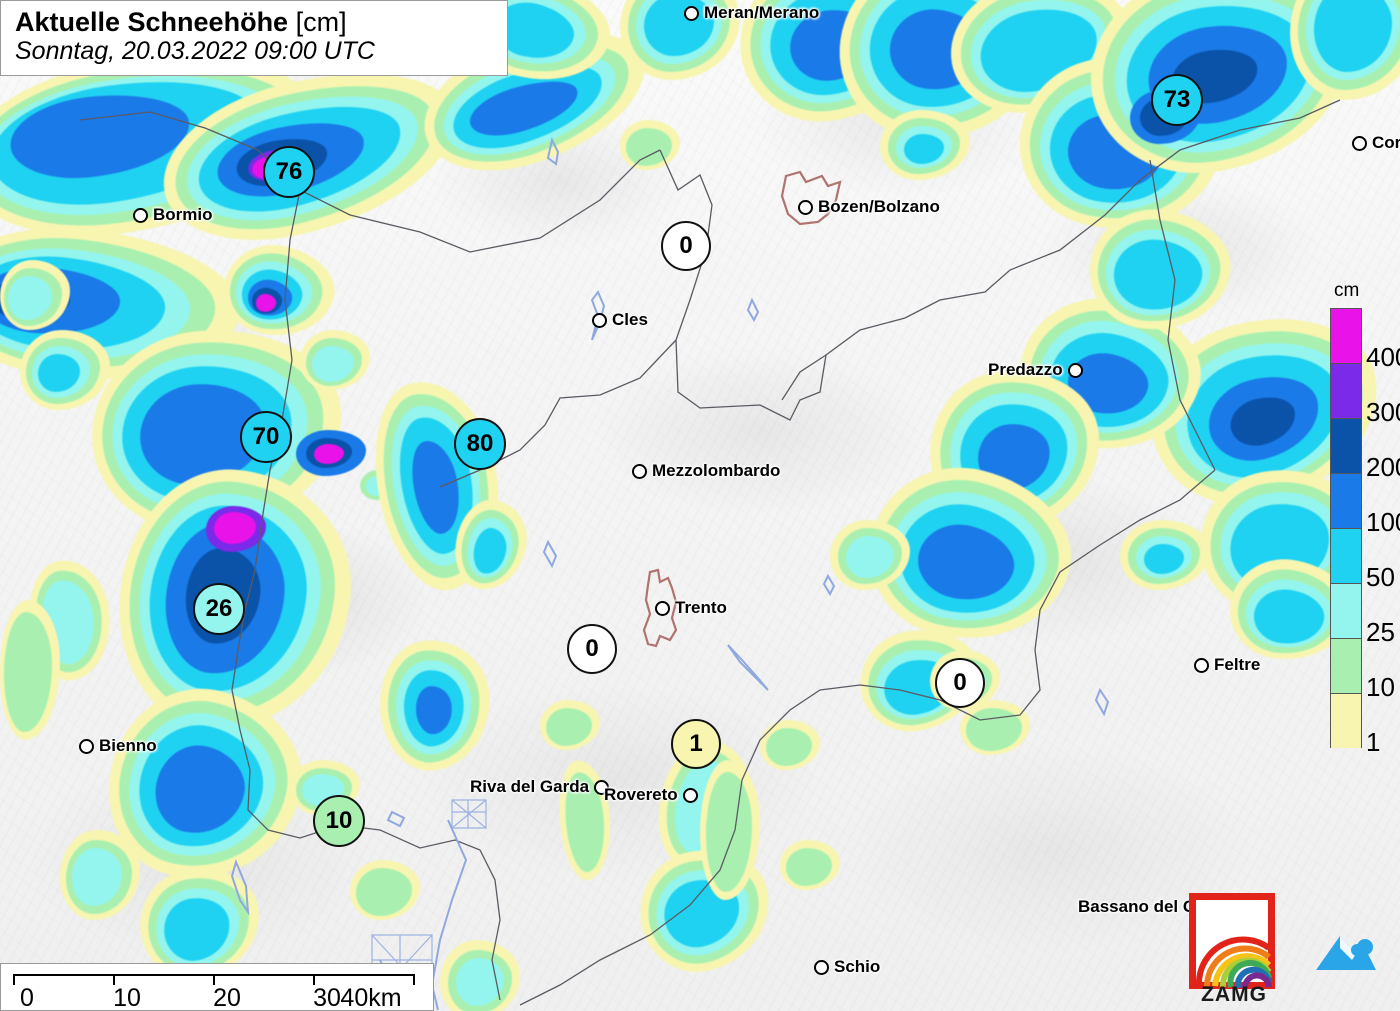 Image resolution: width=1400 pixels, height=1011 pixels. Describe the element at coordinates (127, 997) in the screenshot. I see `scale-tick-label: 10` at that location.